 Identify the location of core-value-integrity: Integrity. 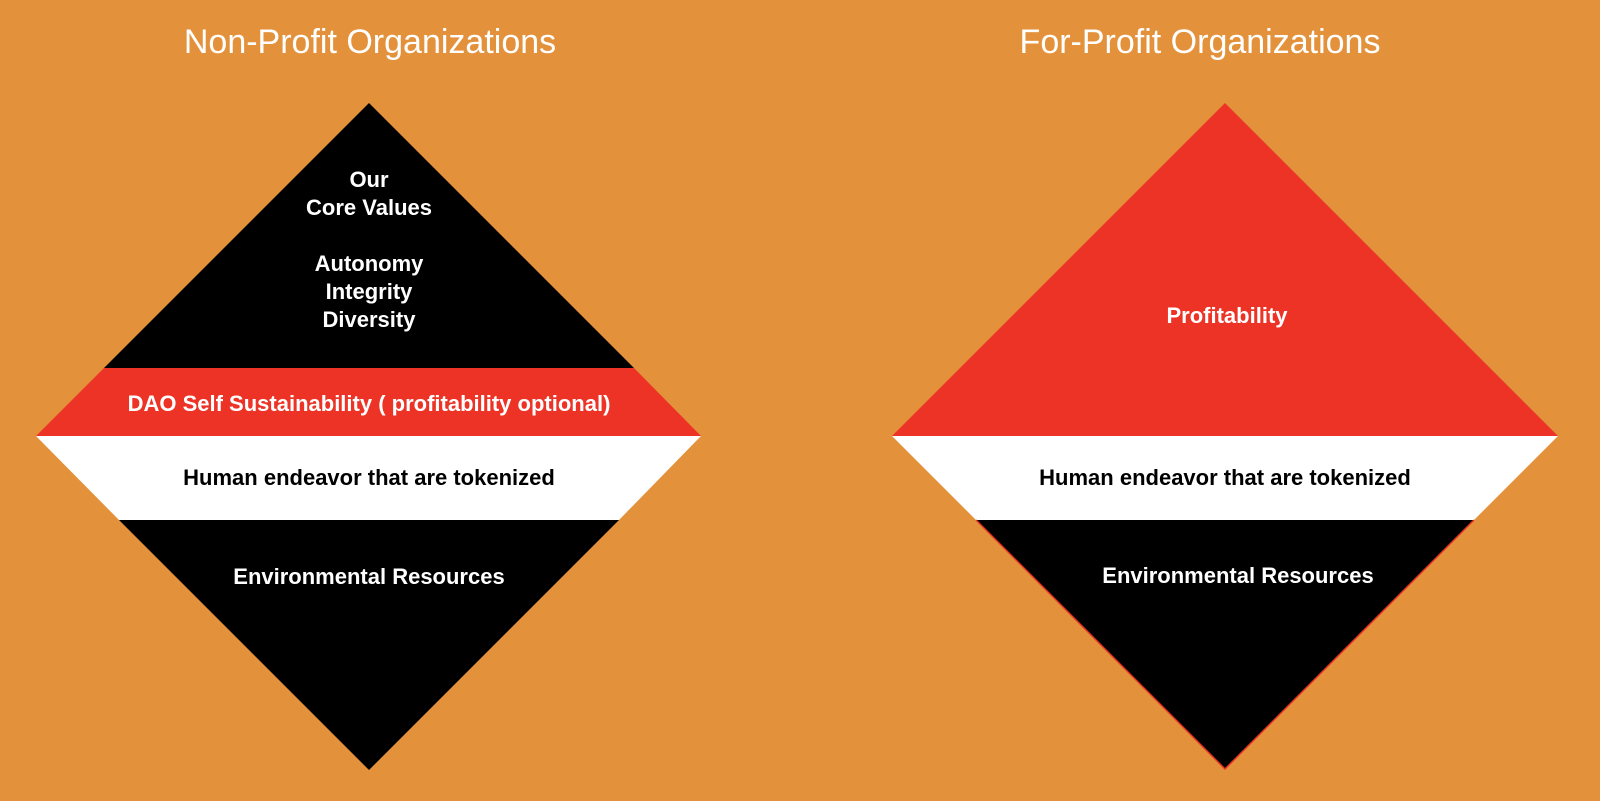
(369, 291).